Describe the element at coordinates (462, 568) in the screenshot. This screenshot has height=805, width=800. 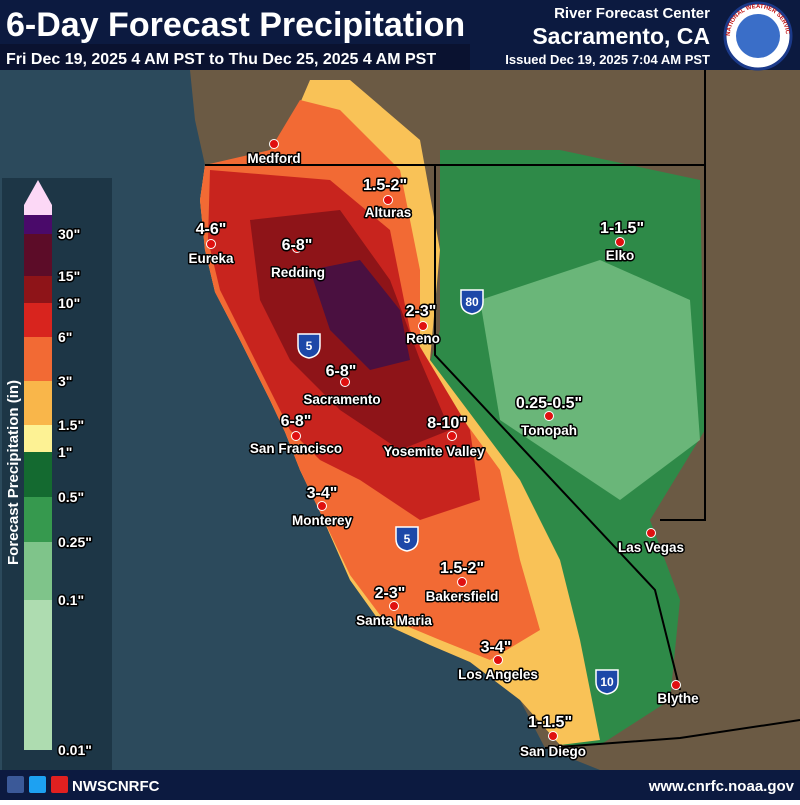
I see `precip-amount: 1.5-2"` at that location.